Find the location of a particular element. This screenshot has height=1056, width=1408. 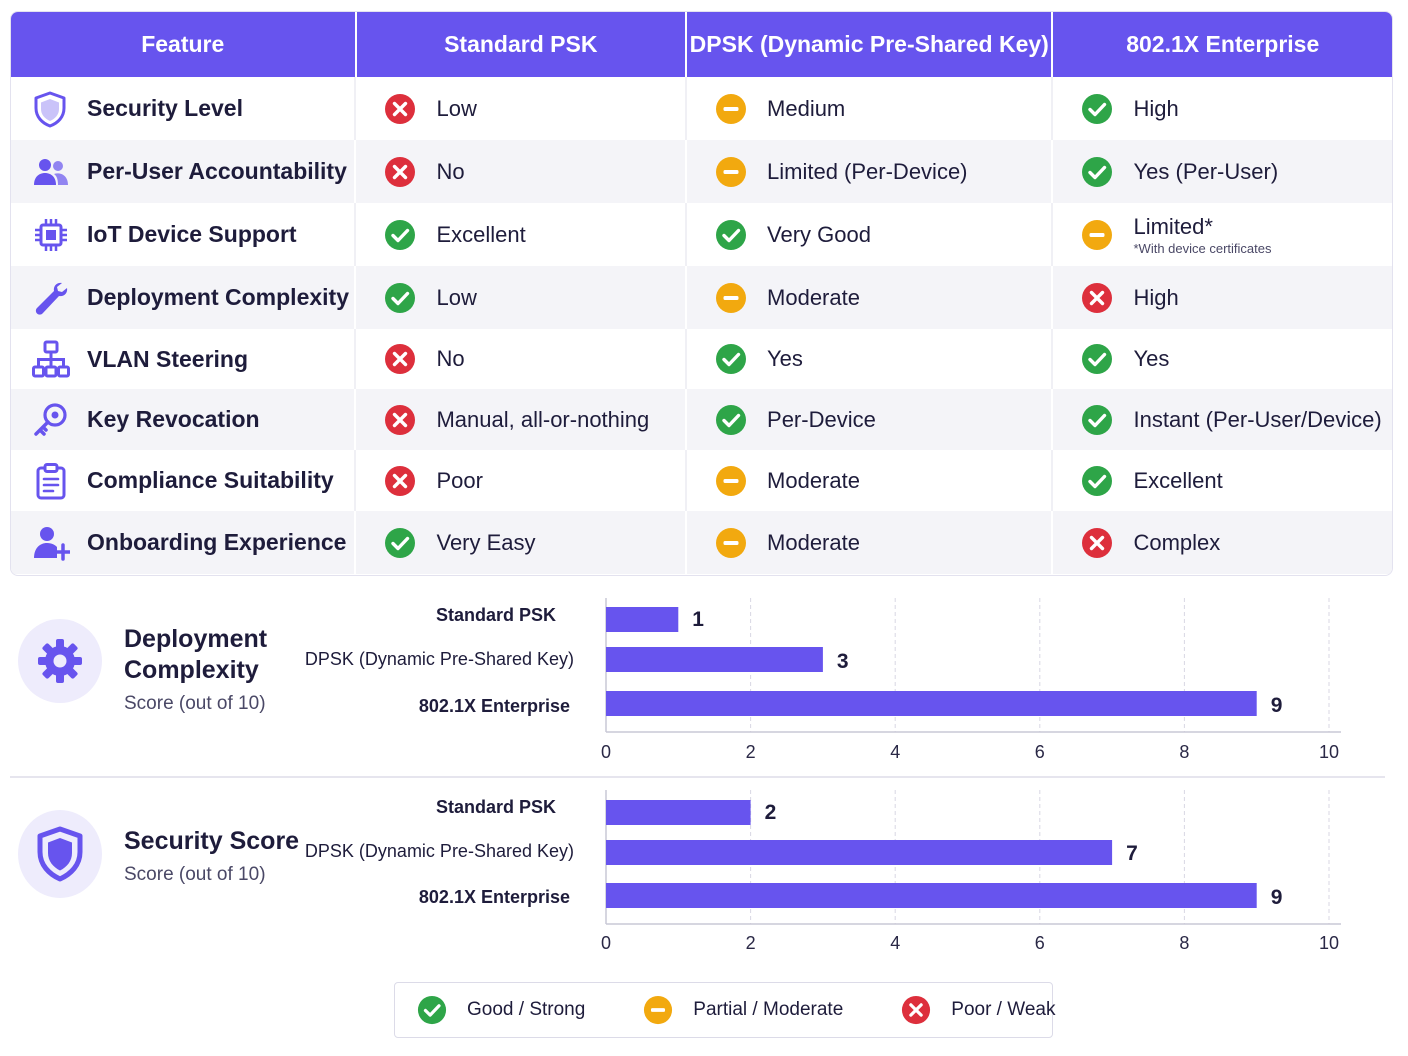

gear-icon is located at coordinates (60, 661).